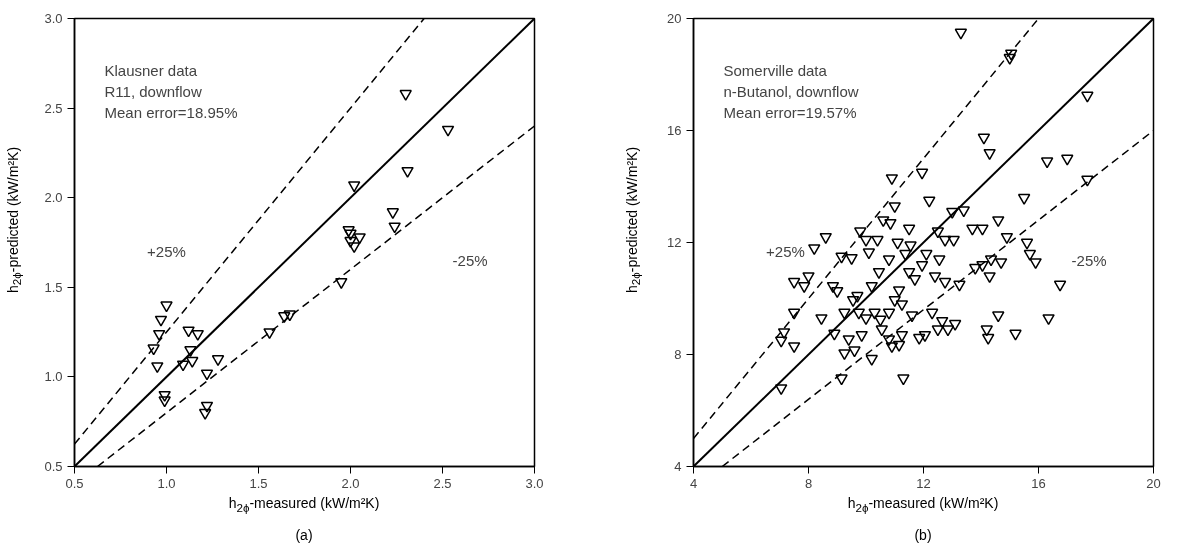  Describe the element at coordinates (678, 354) in the screenshot. I see `y-tick-label: 8` at that location.